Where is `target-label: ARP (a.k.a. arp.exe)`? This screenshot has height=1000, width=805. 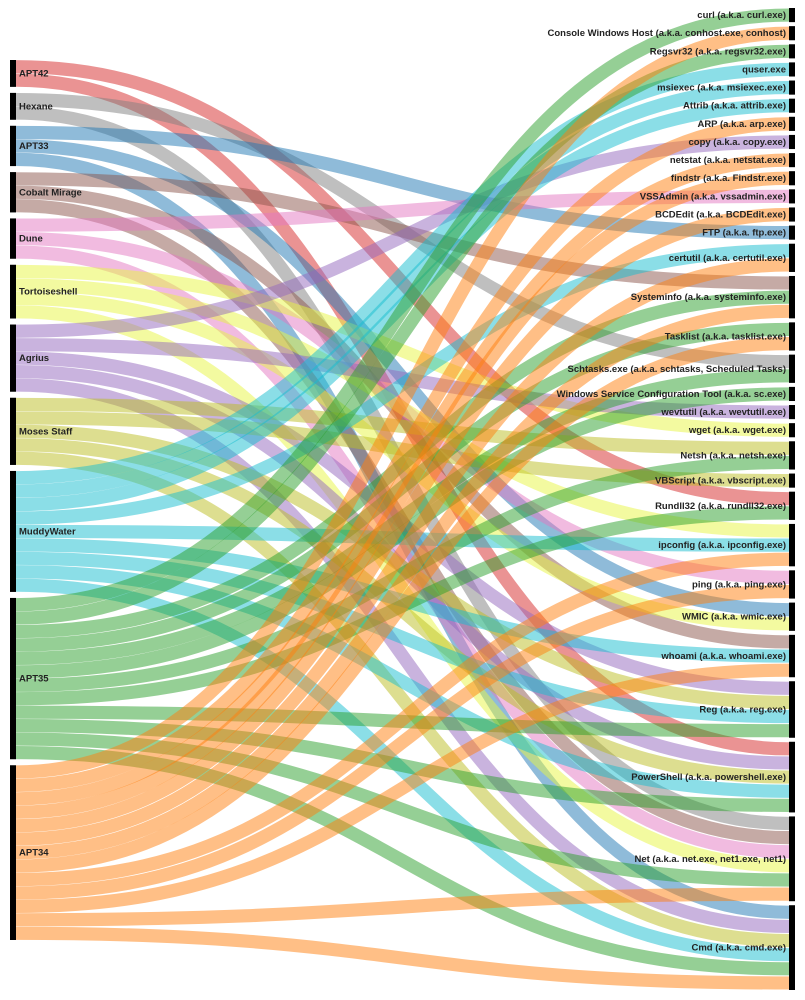
target-label: ARP (a.k.a. arp.exe) is located at coordinates (741, 124).